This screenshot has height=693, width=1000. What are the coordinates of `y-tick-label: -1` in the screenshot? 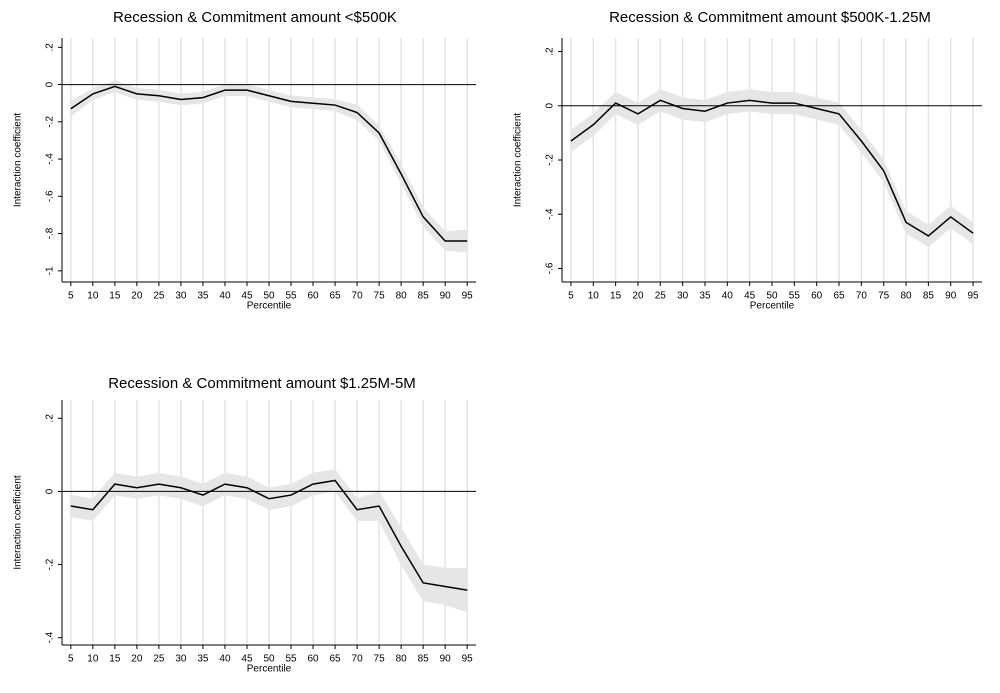 It's located at (50, 270).